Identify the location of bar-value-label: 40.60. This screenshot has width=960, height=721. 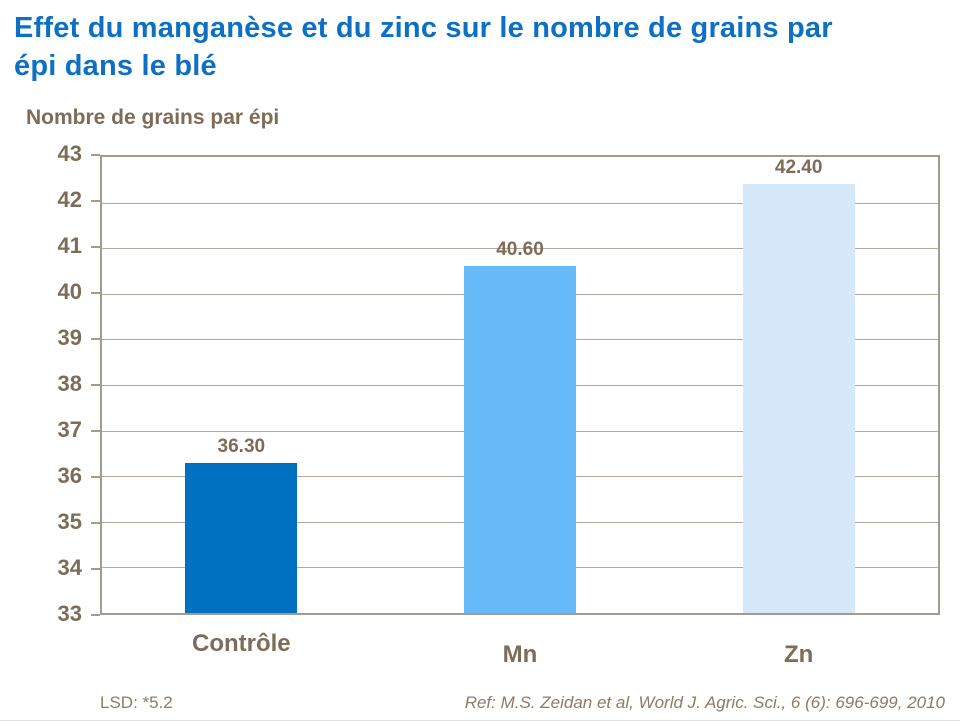
(520, 249).